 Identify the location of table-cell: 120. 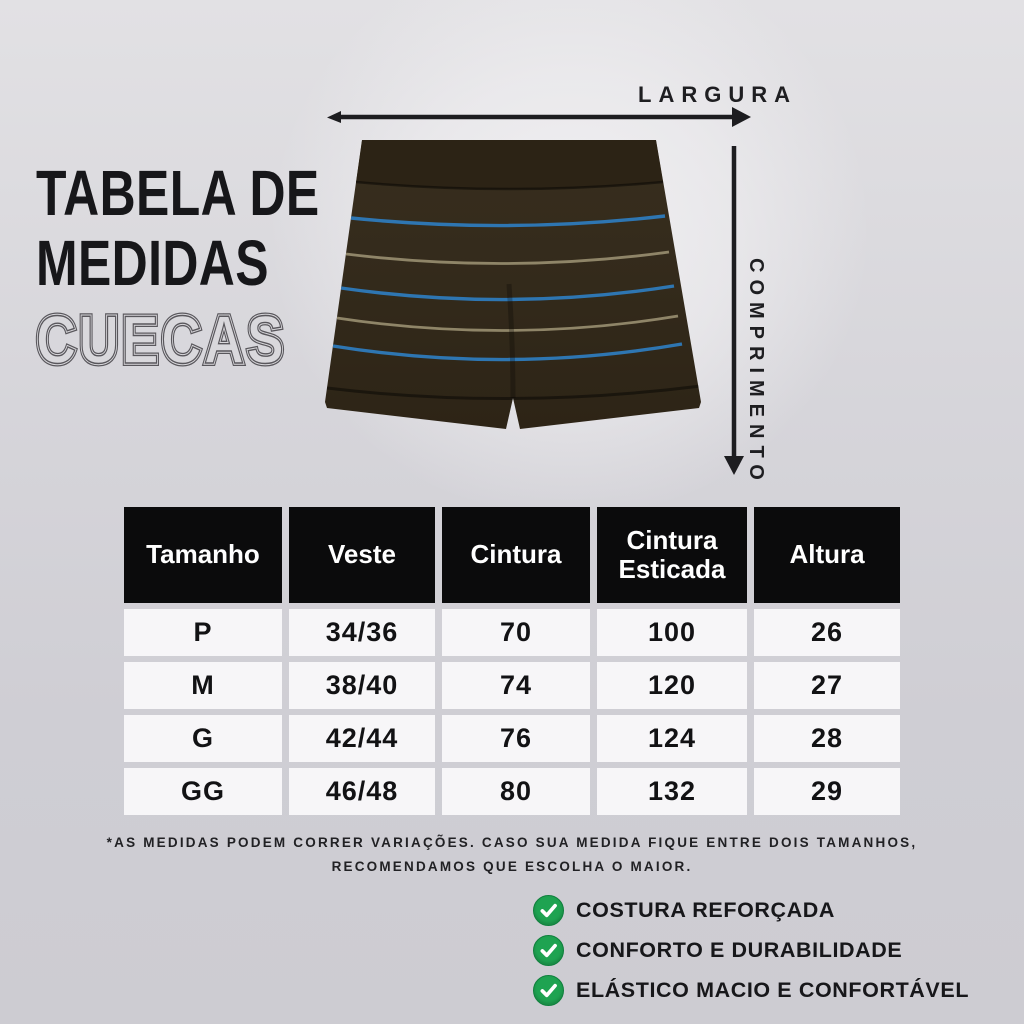
(672, 685).